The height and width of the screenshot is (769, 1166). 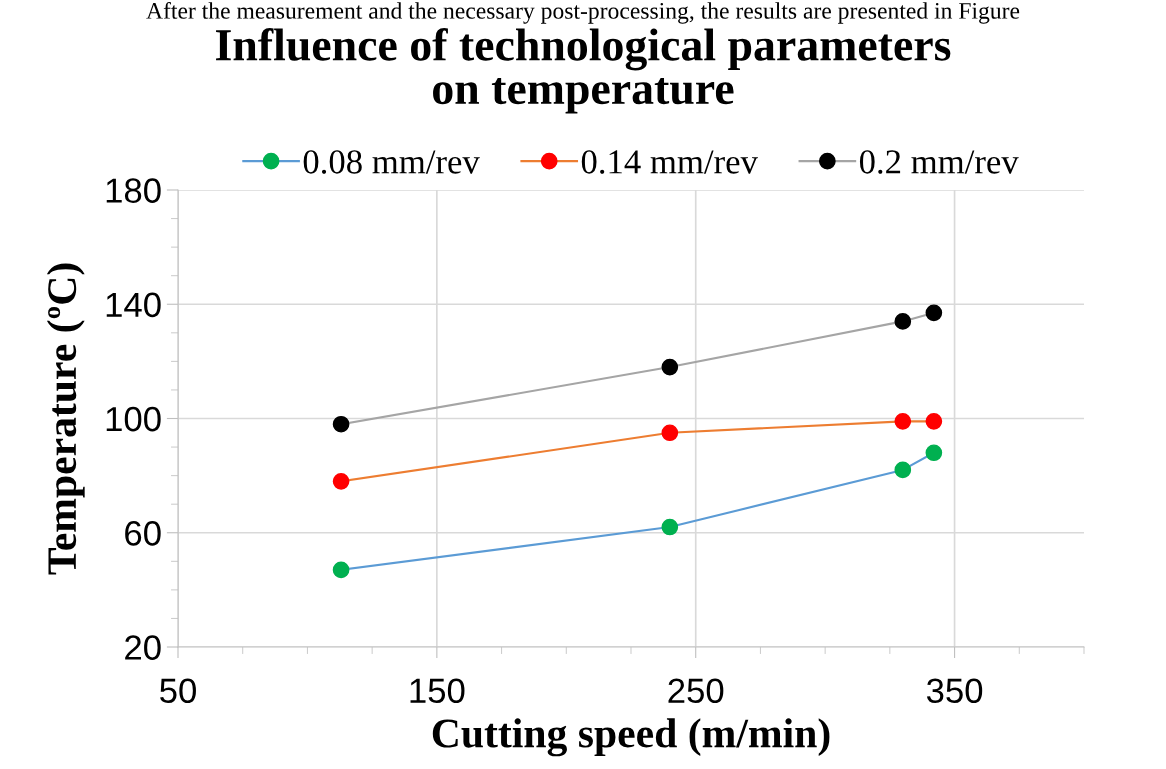 What do you see at coordinates (696, 691) in the screenshot?
I see `x-tick-label: 250` at bounding box center [696, 691].